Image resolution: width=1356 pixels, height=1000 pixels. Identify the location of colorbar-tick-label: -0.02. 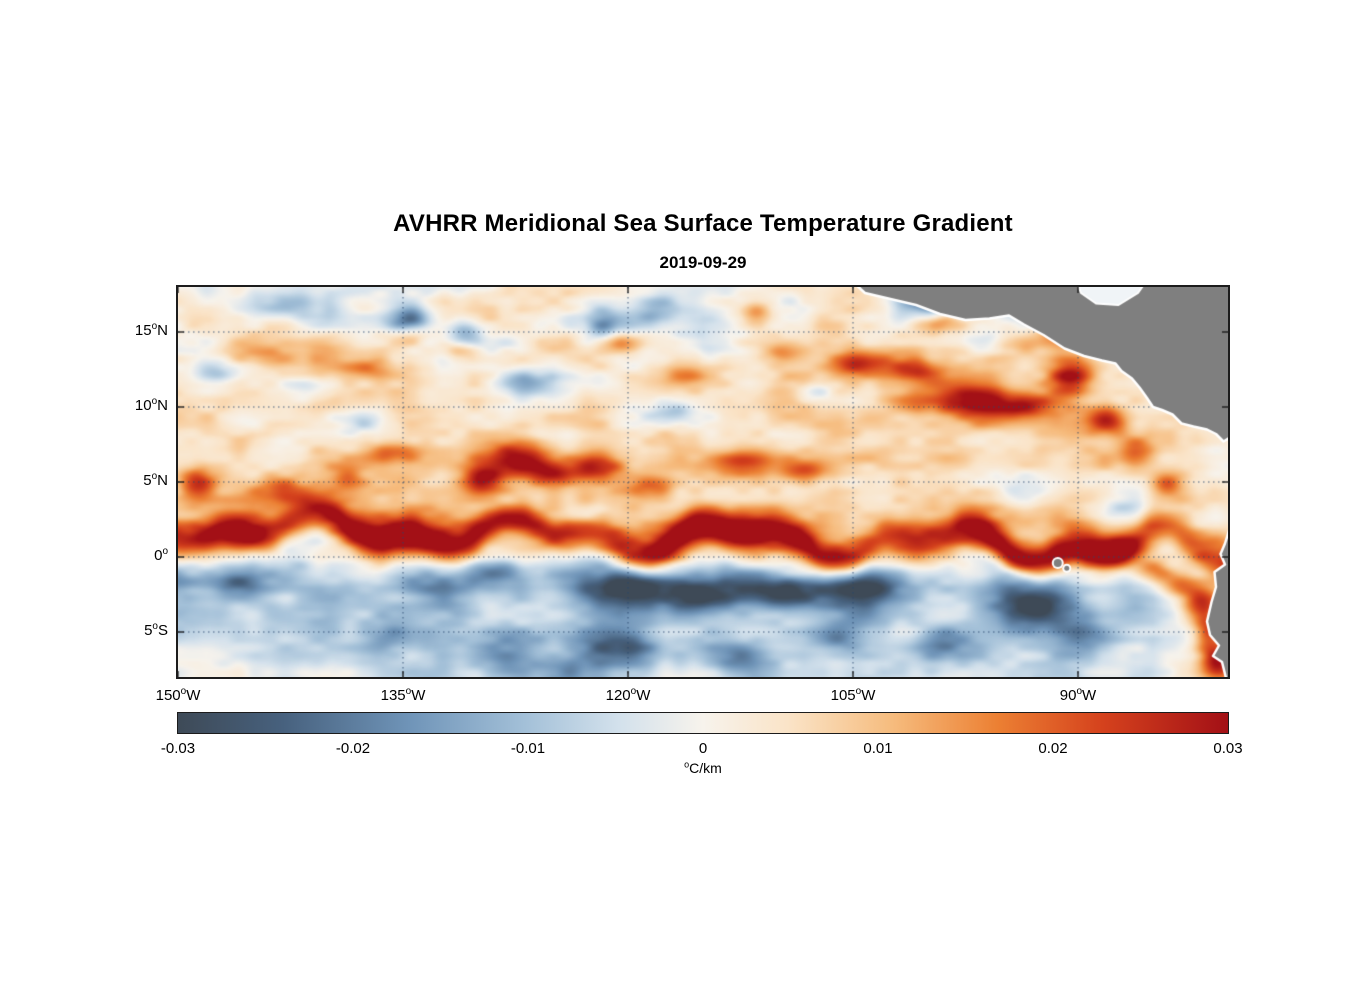
(353, 748).